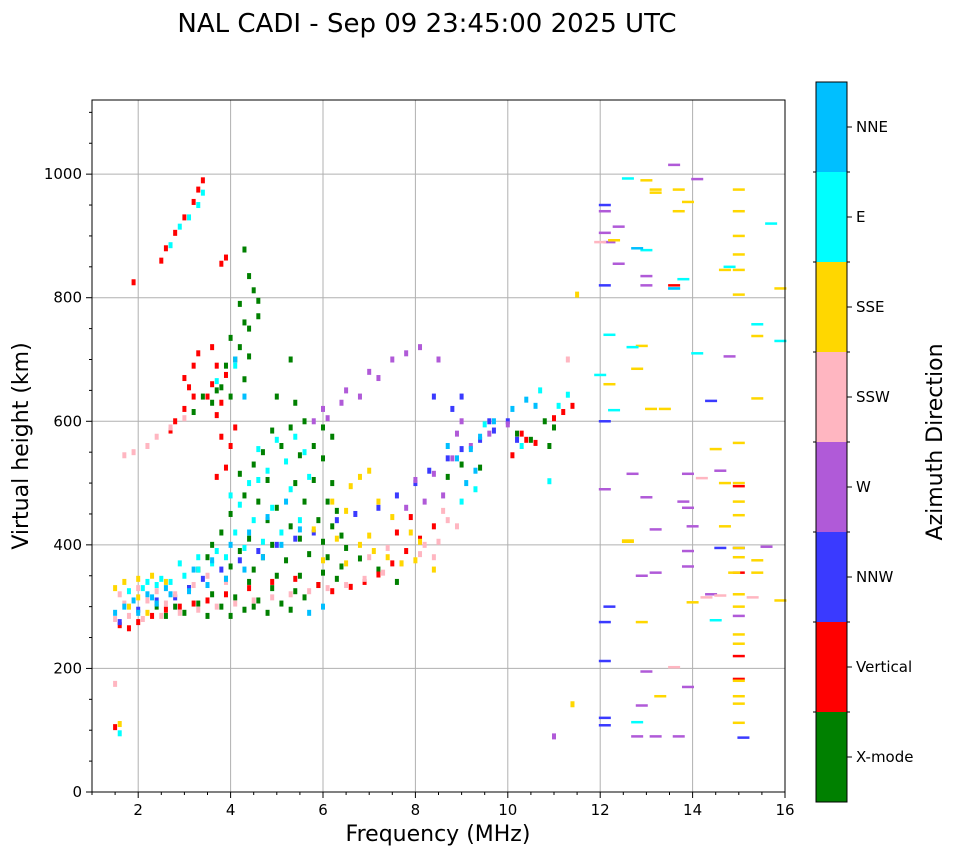 Image resolution: width=958 pixels, height=857 pixels. What do you see at coordinates (863, 487) in the screenshot?
I see `colorbar-category-label: W` at bounding box center [863, 487].